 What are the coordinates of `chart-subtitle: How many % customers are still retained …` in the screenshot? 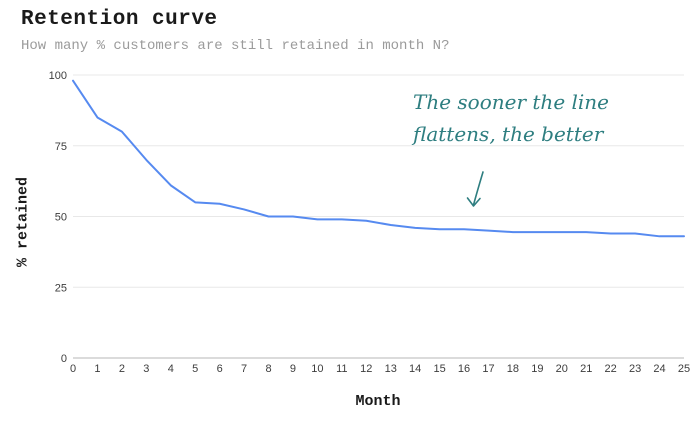 It's located at (235, 46).